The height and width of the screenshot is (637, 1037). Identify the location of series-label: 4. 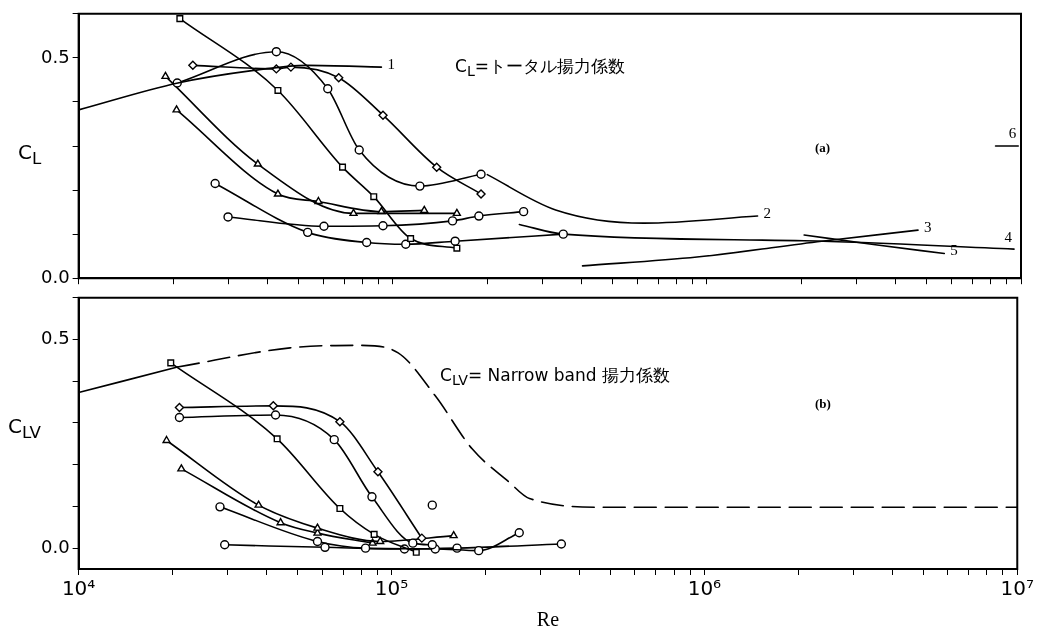
(1008, 236).